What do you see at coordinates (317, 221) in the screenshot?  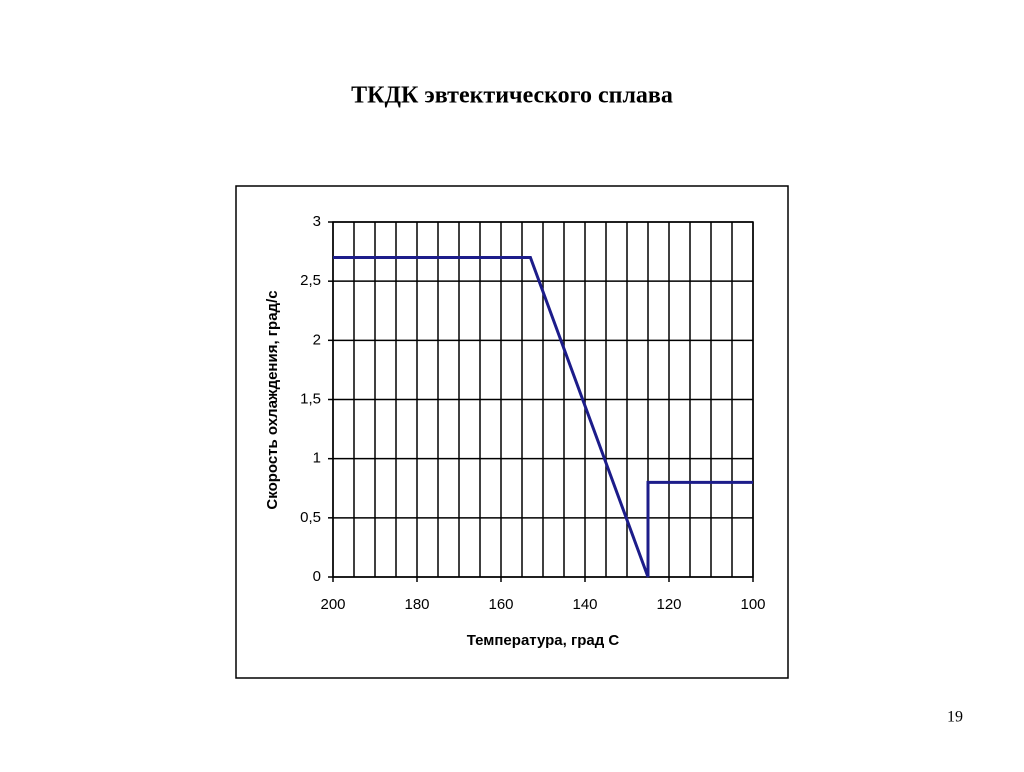 I see `y-tick-label: 3` at bounding box center [317, 221].